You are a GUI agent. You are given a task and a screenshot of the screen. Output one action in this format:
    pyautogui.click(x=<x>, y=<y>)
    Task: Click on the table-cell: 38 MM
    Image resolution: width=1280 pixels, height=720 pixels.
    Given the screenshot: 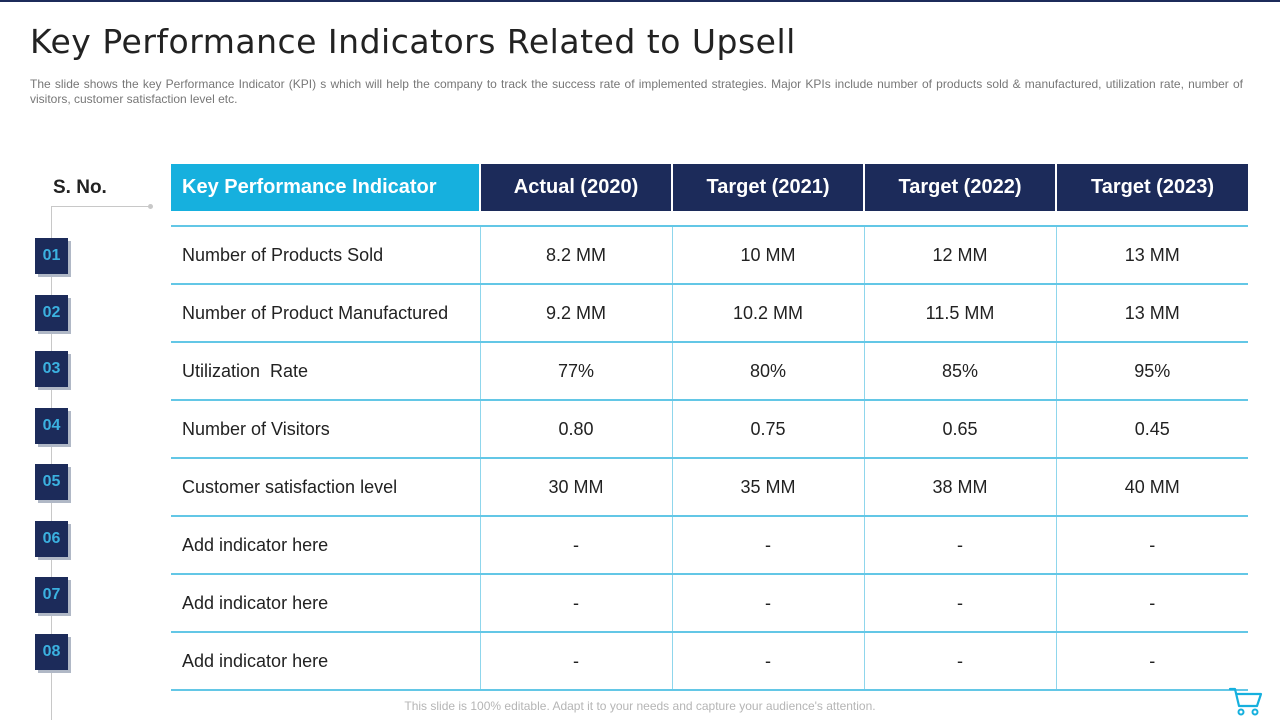 What is the action you would take?
    pyautogui.click(x=959, y=486)
    